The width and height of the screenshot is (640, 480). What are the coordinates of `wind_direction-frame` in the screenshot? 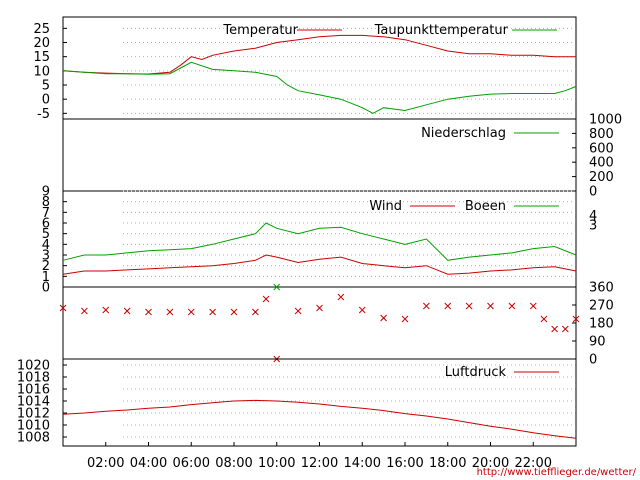 It's located at (319, 323).